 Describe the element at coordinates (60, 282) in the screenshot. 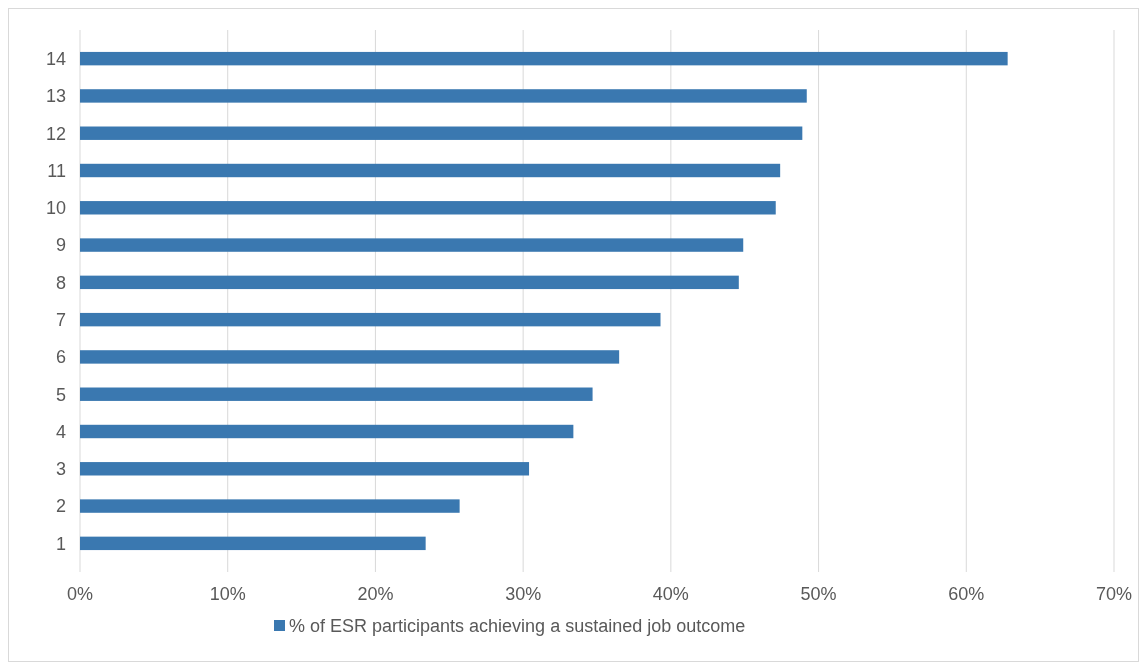

I see `y-tick-label: 8` at that location.